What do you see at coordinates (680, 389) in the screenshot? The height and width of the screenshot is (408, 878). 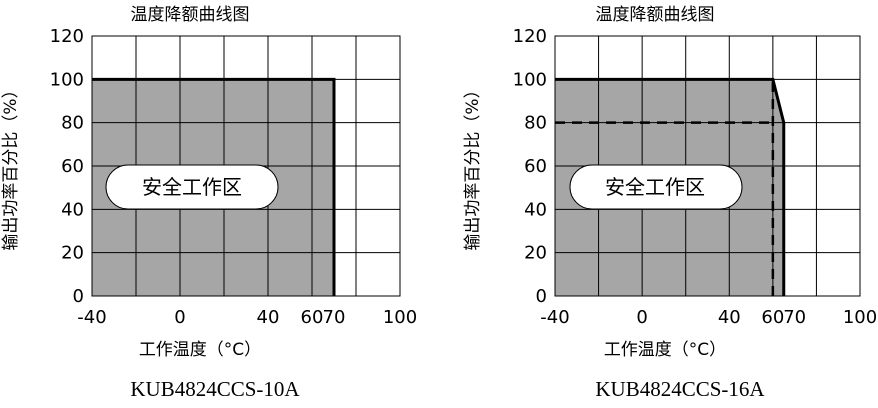 I see `model-caption: KUB4824CCS-16A` at bounding box center [680, 389].